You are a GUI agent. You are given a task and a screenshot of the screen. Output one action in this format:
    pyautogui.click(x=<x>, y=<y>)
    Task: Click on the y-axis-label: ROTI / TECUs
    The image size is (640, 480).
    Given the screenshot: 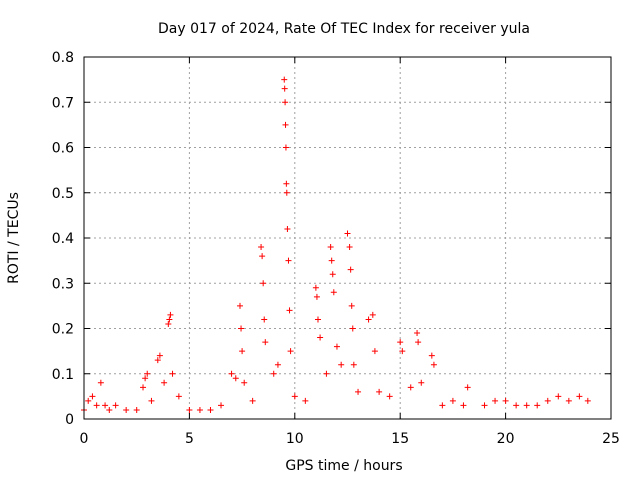 What is the action you would take?
    pyautogui.click(x=14, y=238)
    